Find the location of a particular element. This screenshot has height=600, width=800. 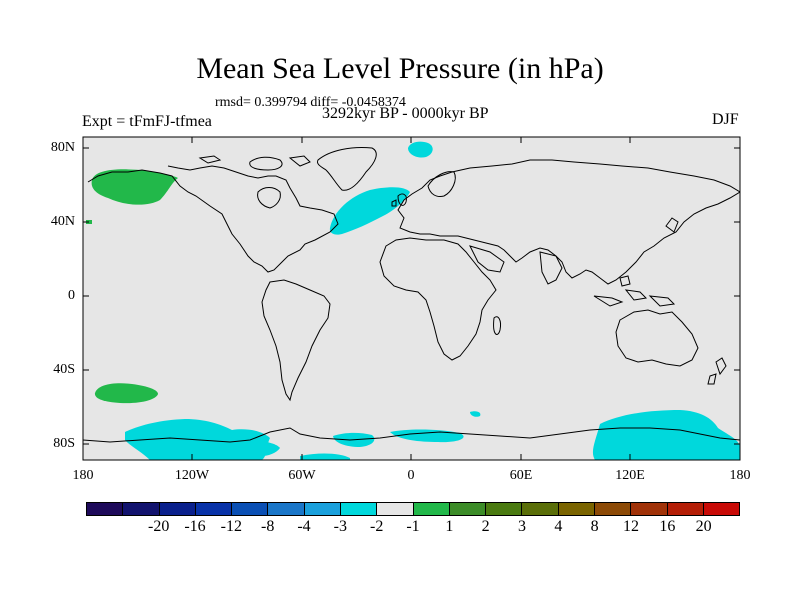

alaska-positive-anomaly is located at coordinates (134, 187).